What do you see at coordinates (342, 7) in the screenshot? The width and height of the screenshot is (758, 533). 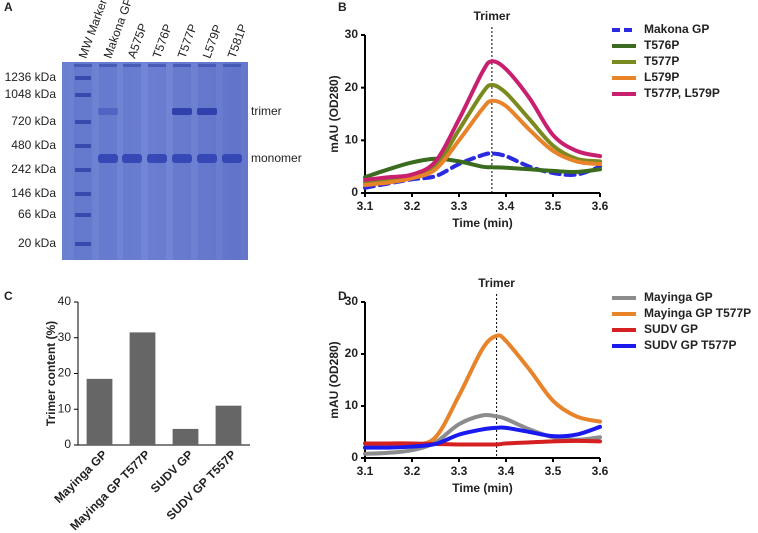 I see `panel-label: B` at bounding box center [342, 7].